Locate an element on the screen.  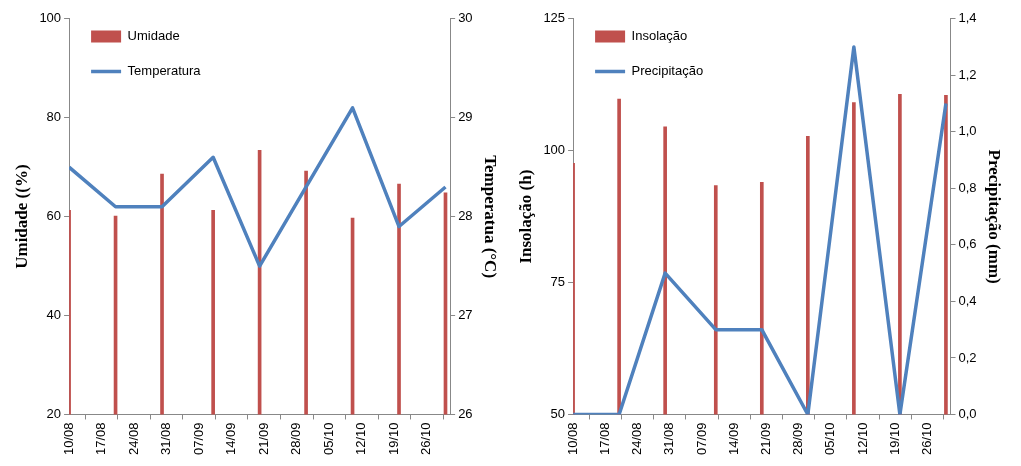
legend-label: Precipitação is located at coordinates (667, 71).